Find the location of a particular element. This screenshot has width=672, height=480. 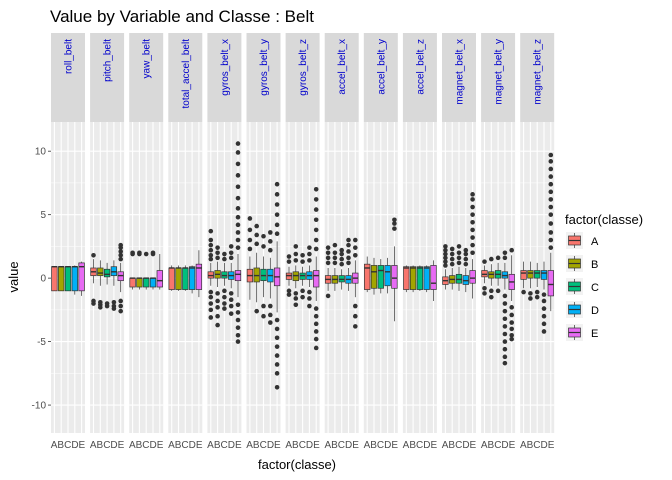

box-roll_belt-A is located at coordinates (54, 279).